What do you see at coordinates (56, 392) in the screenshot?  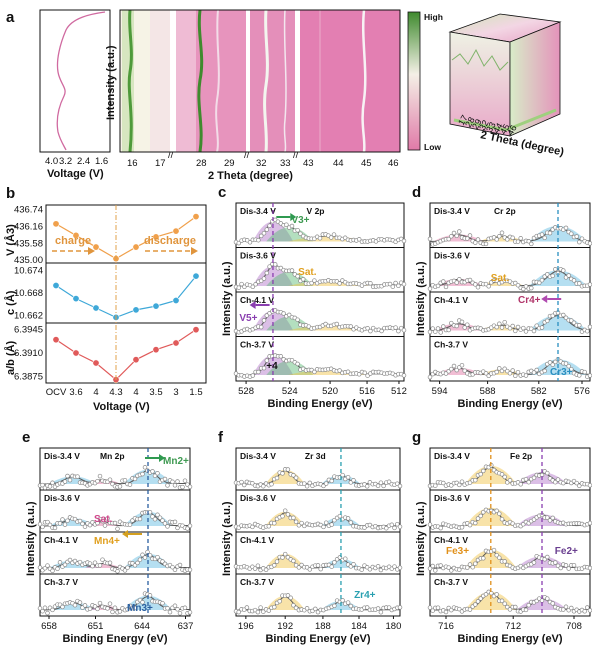 I see `b-x-tick: OCV` at bounding box center [56, 392].